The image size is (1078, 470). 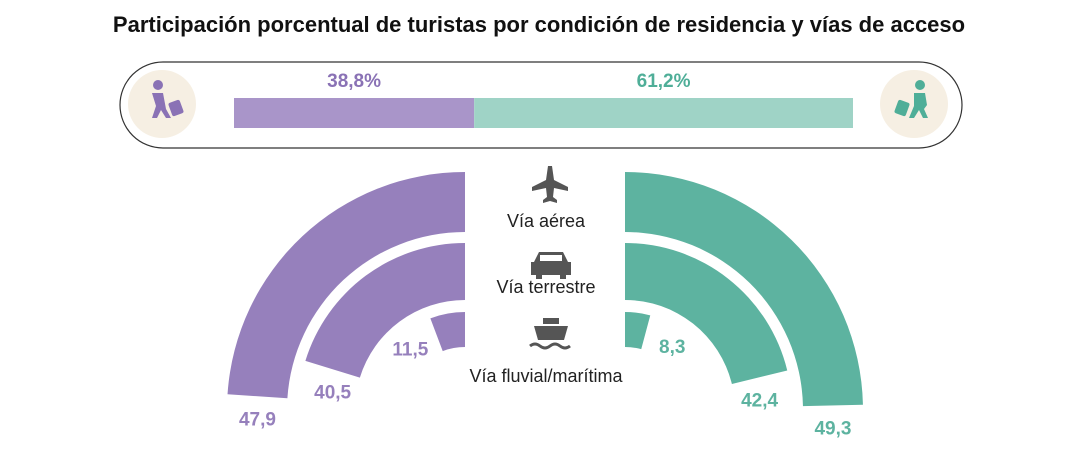 I want to click on plane-icon, so click(x=550, y=184).